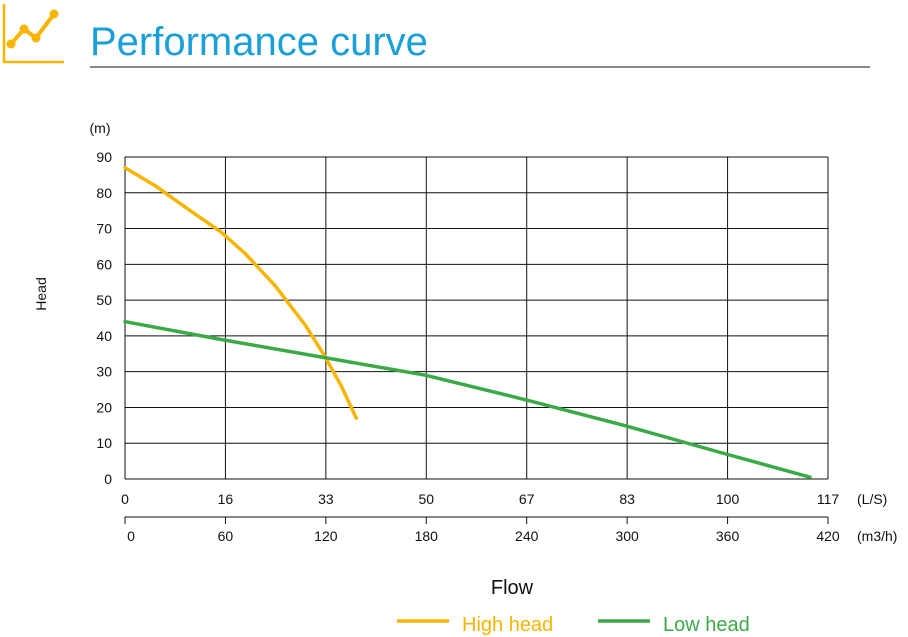 This screenshot has width=908, height=637. I want to click on x2-unit-label: (m3/h), so click(877, 536).